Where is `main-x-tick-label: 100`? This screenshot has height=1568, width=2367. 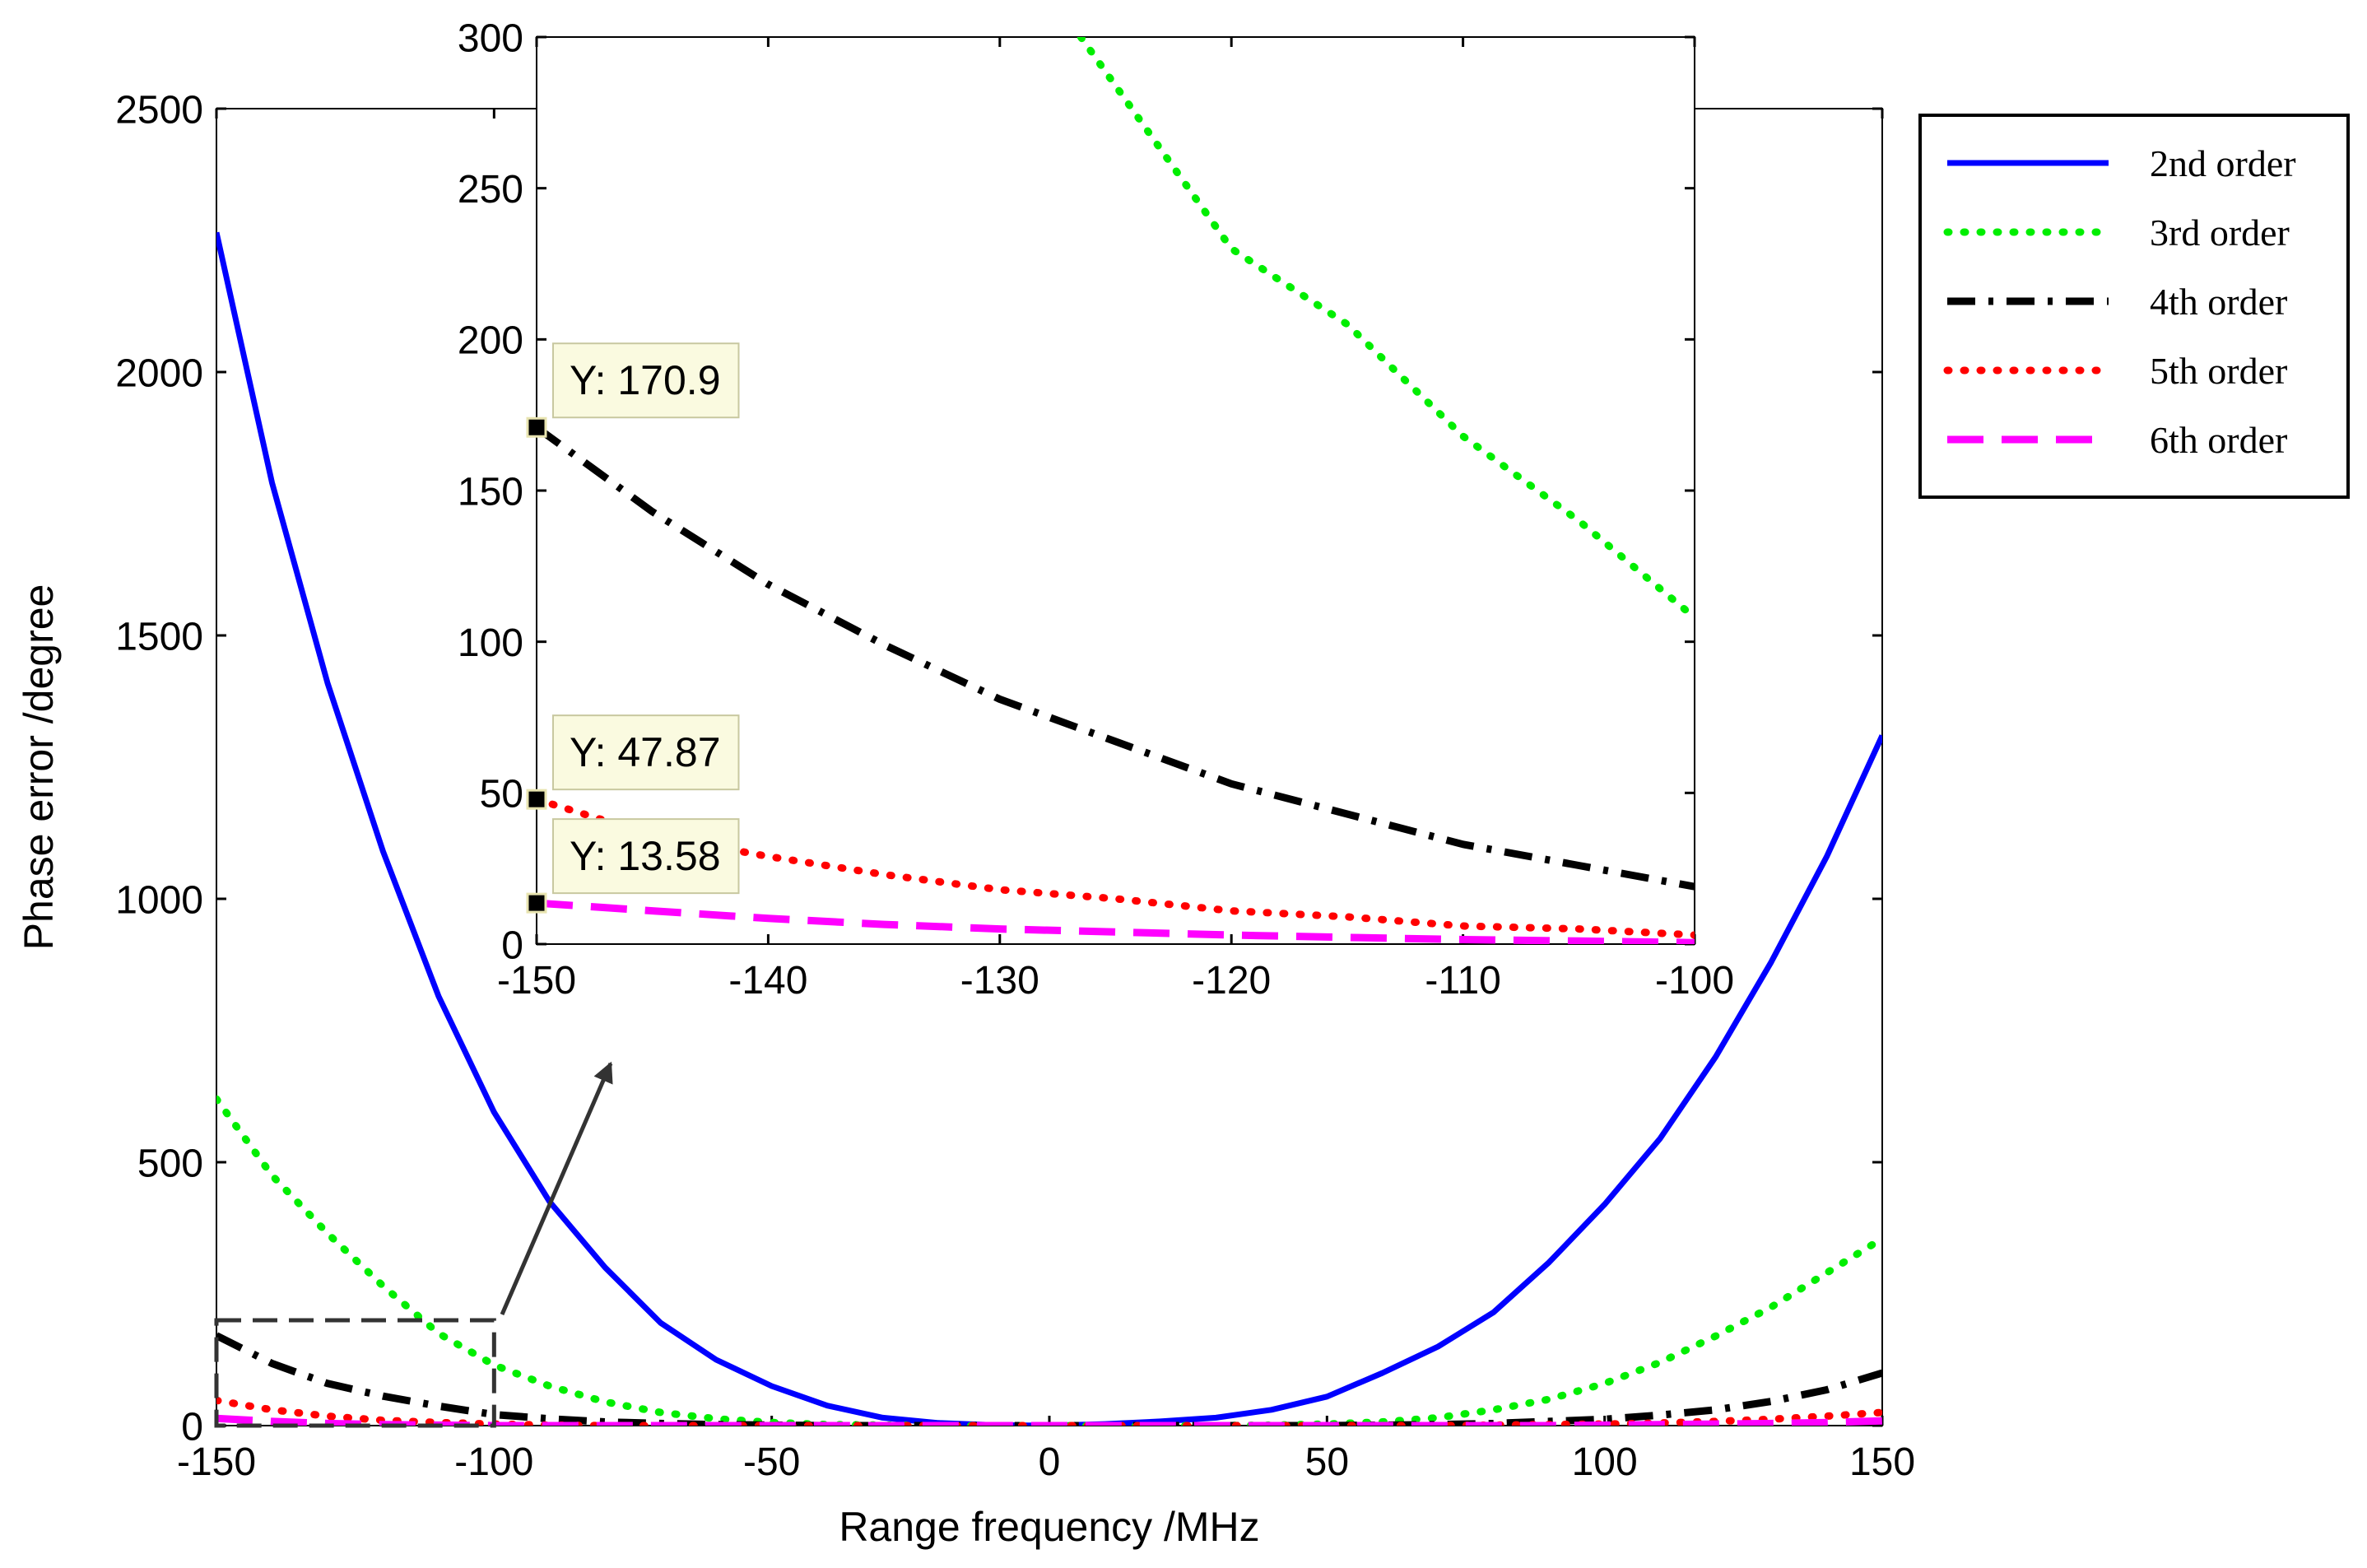 main-x-tick-label: 100 is located at coordinates (1605, 1462).